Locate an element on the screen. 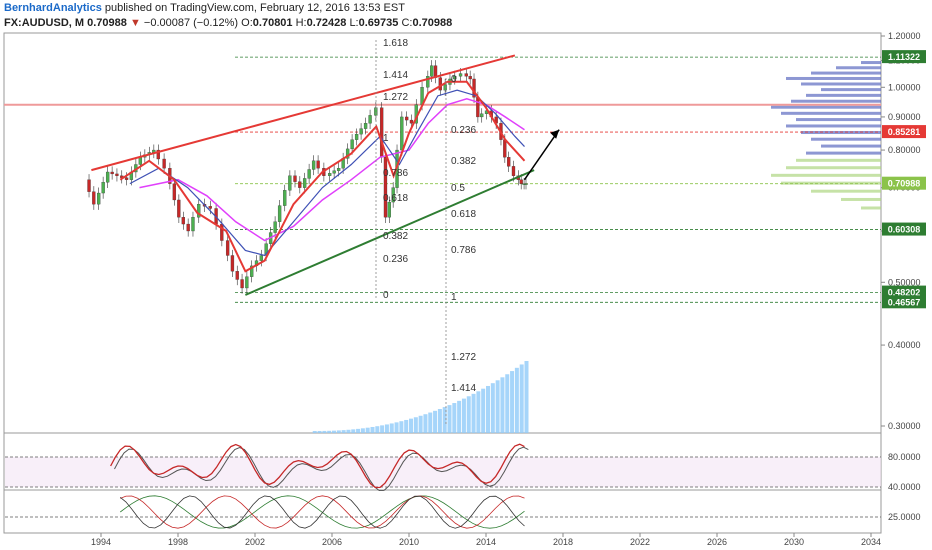 This screenshot has width=932, height=550. stoch-band is located at coordinates (443, 472).